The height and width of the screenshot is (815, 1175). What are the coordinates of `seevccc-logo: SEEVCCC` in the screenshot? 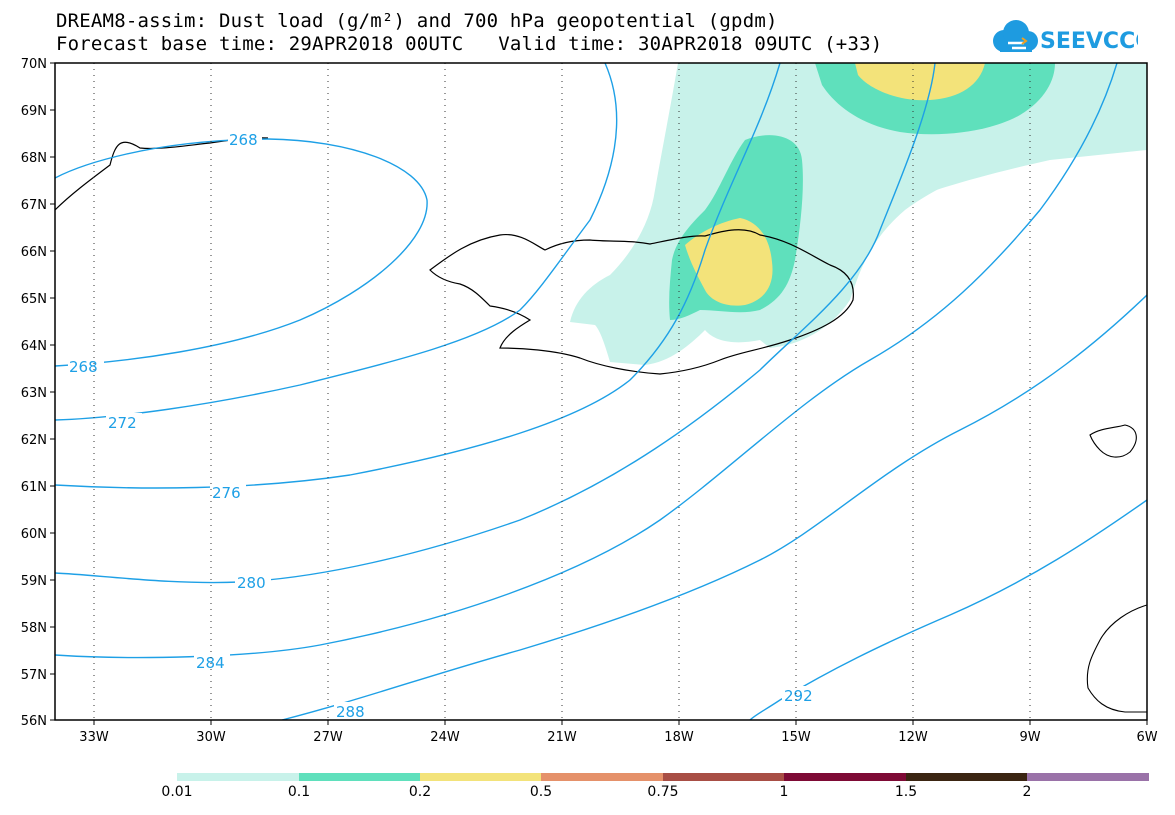 It's located at (1065, 37).